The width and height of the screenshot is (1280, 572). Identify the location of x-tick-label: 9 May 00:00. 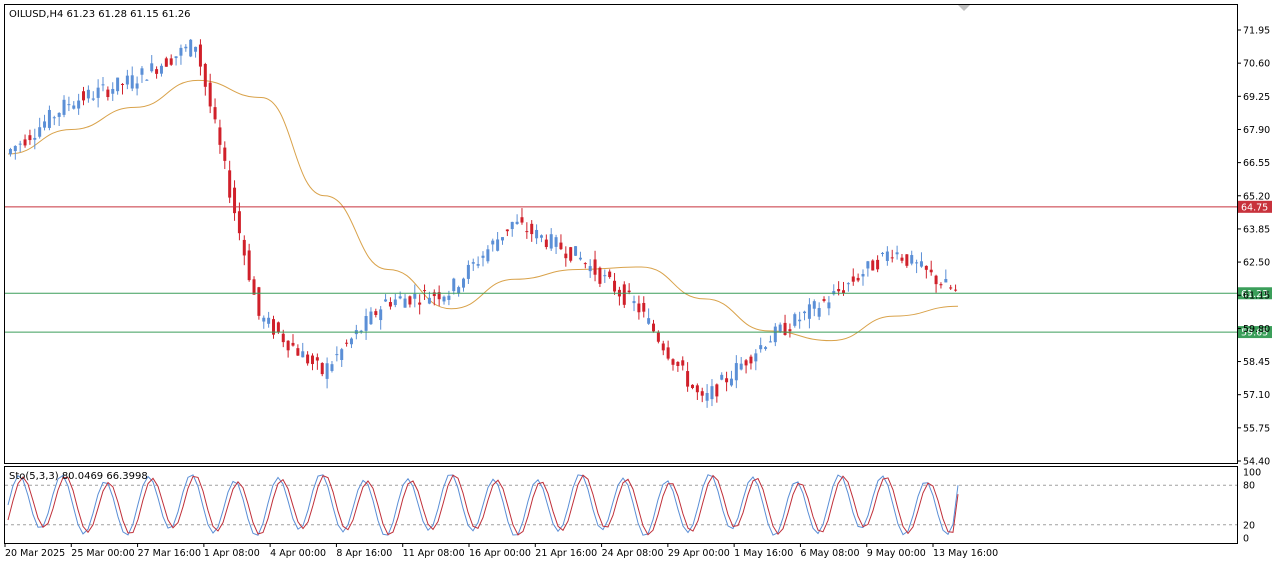
(896, 553).